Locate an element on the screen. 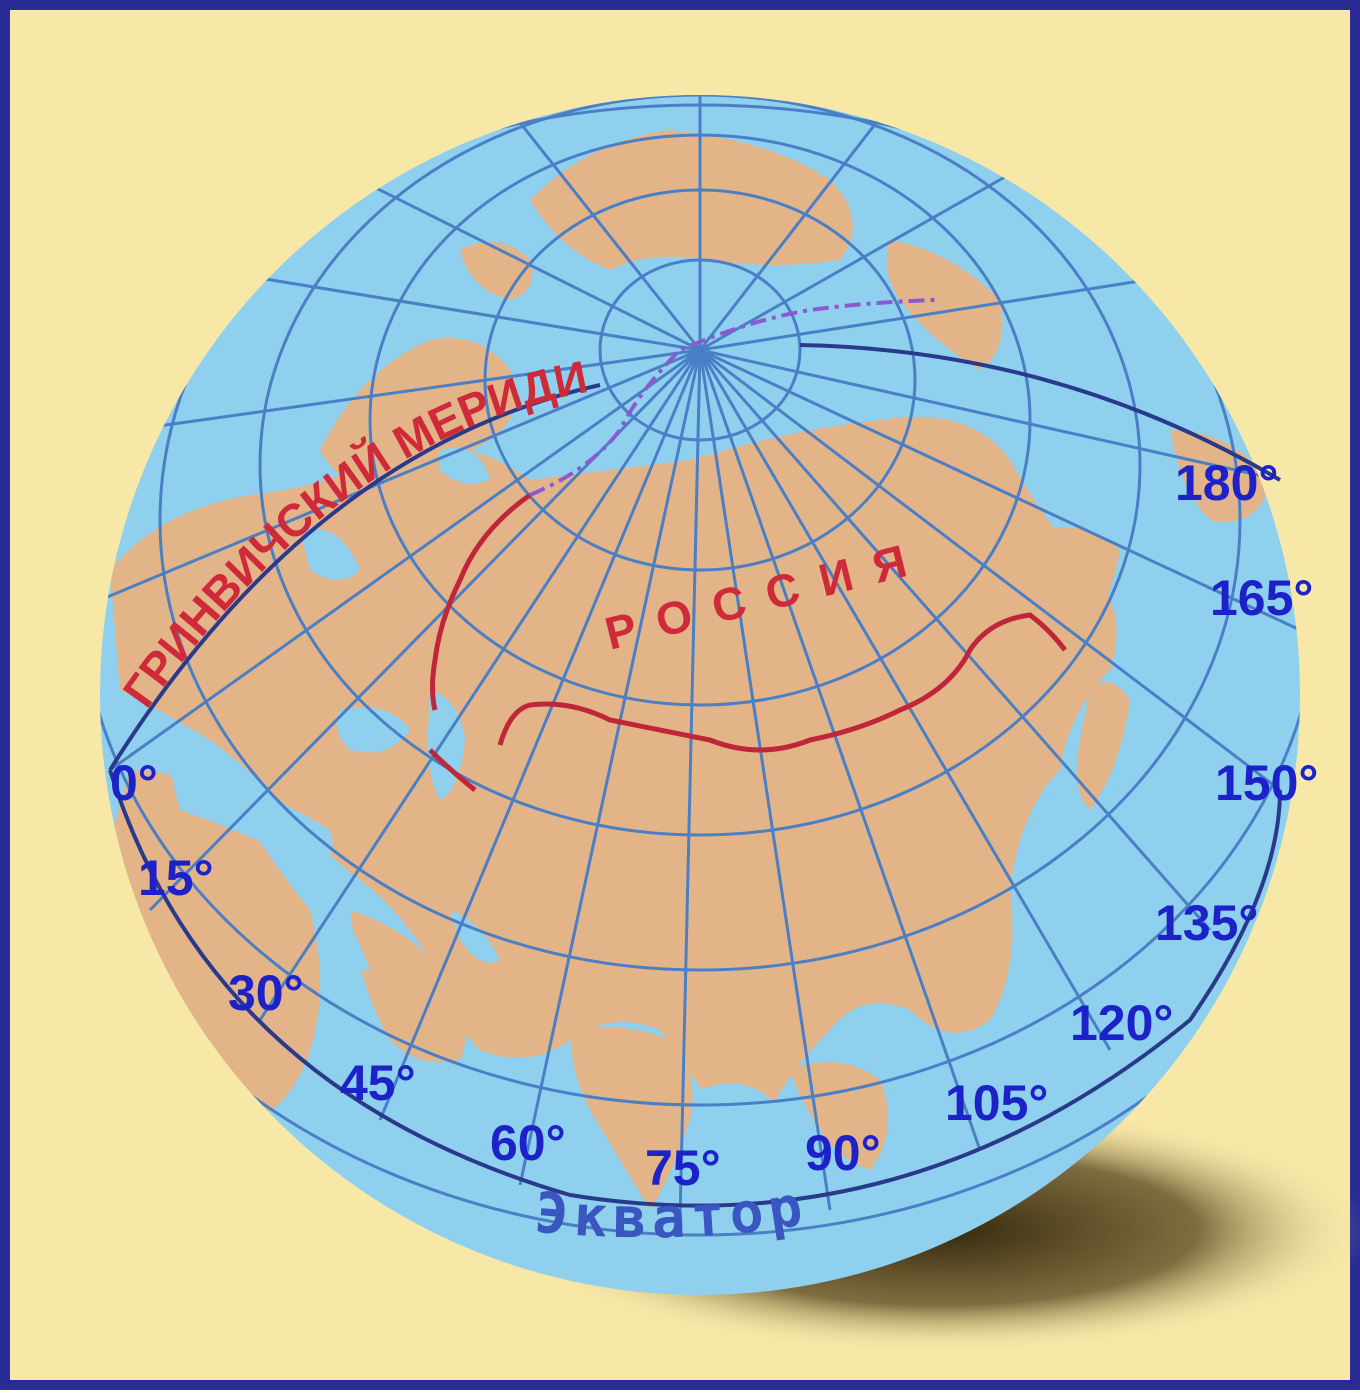  meridian-label-120: 120° is located at coordinates (1121, 1023).